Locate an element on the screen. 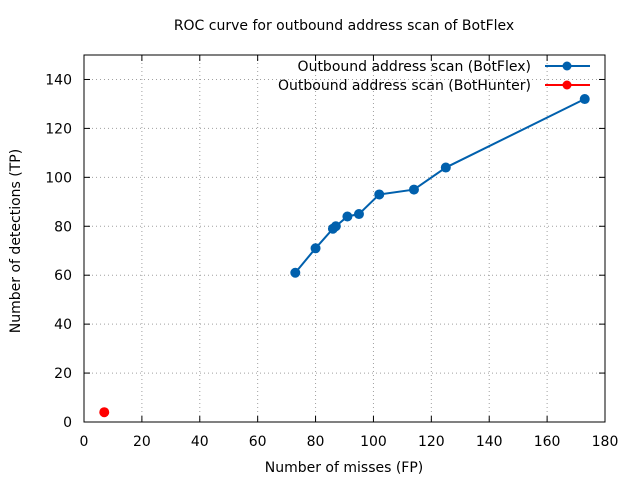 This screenshot has height=480, width=640. x-tick-label: 80 is located at coordinates (316, 442).